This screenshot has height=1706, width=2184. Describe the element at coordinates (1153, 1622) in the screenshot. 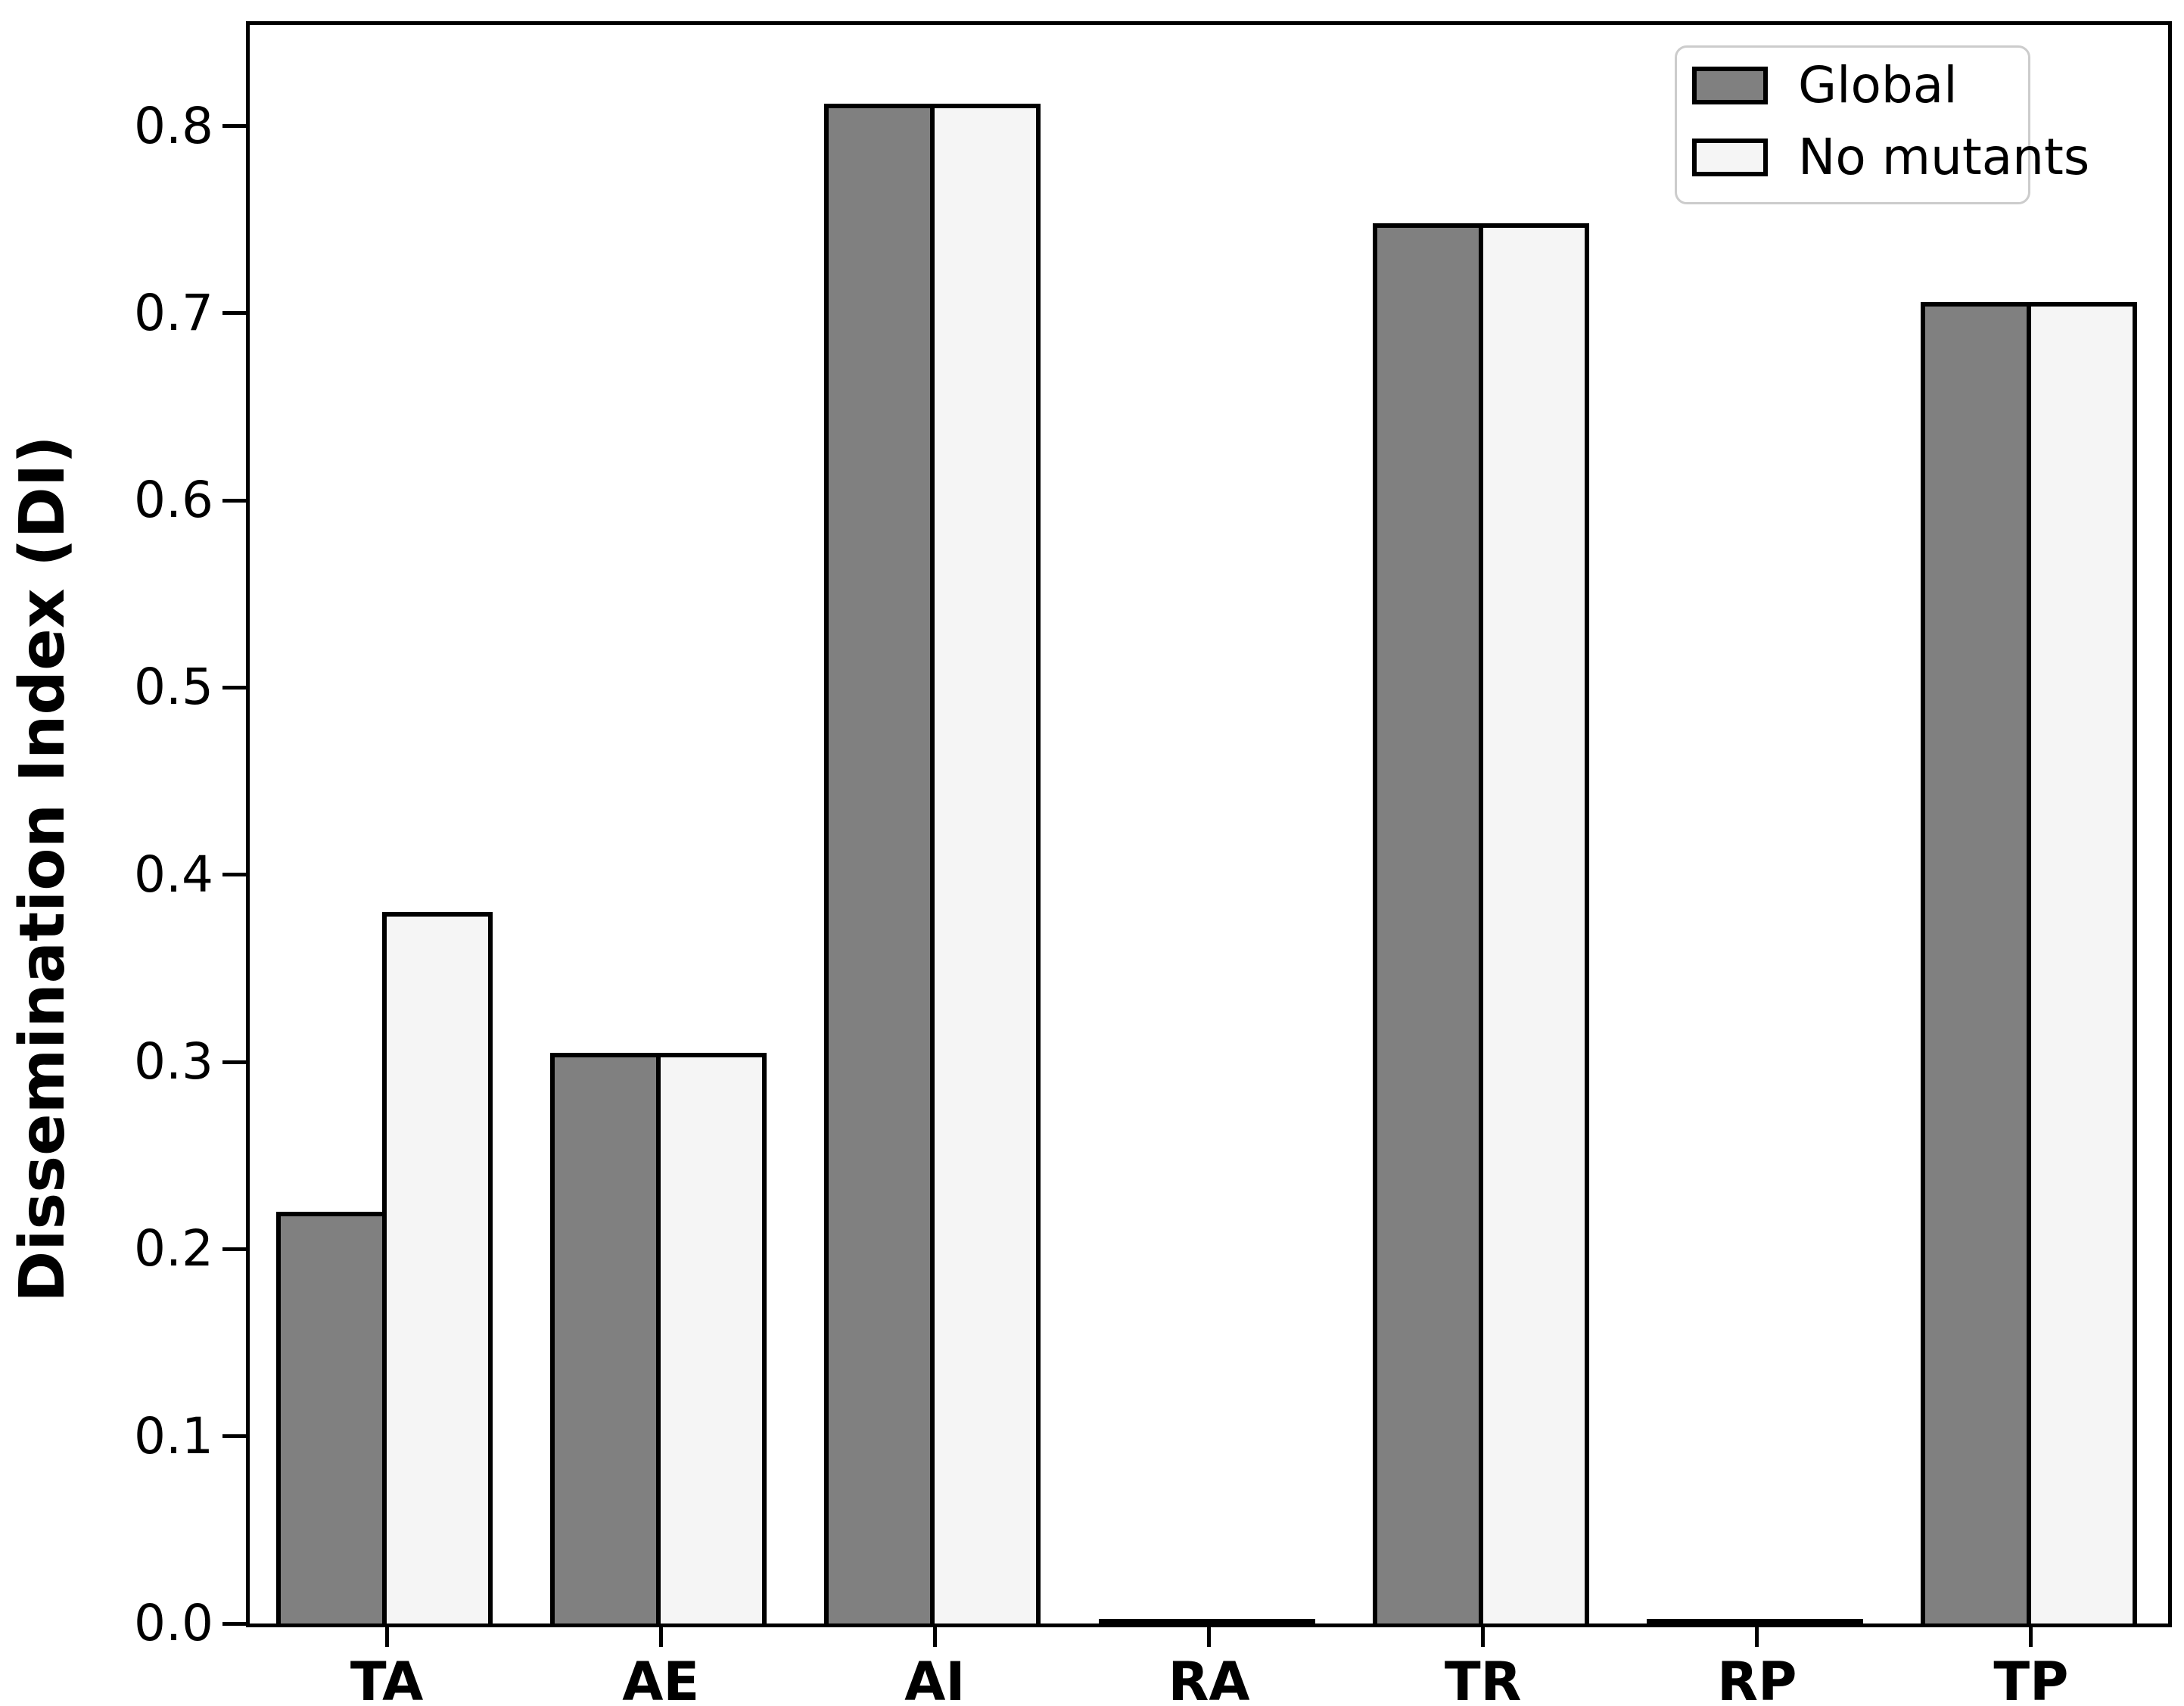

I see `bar-global-RA` at that location.